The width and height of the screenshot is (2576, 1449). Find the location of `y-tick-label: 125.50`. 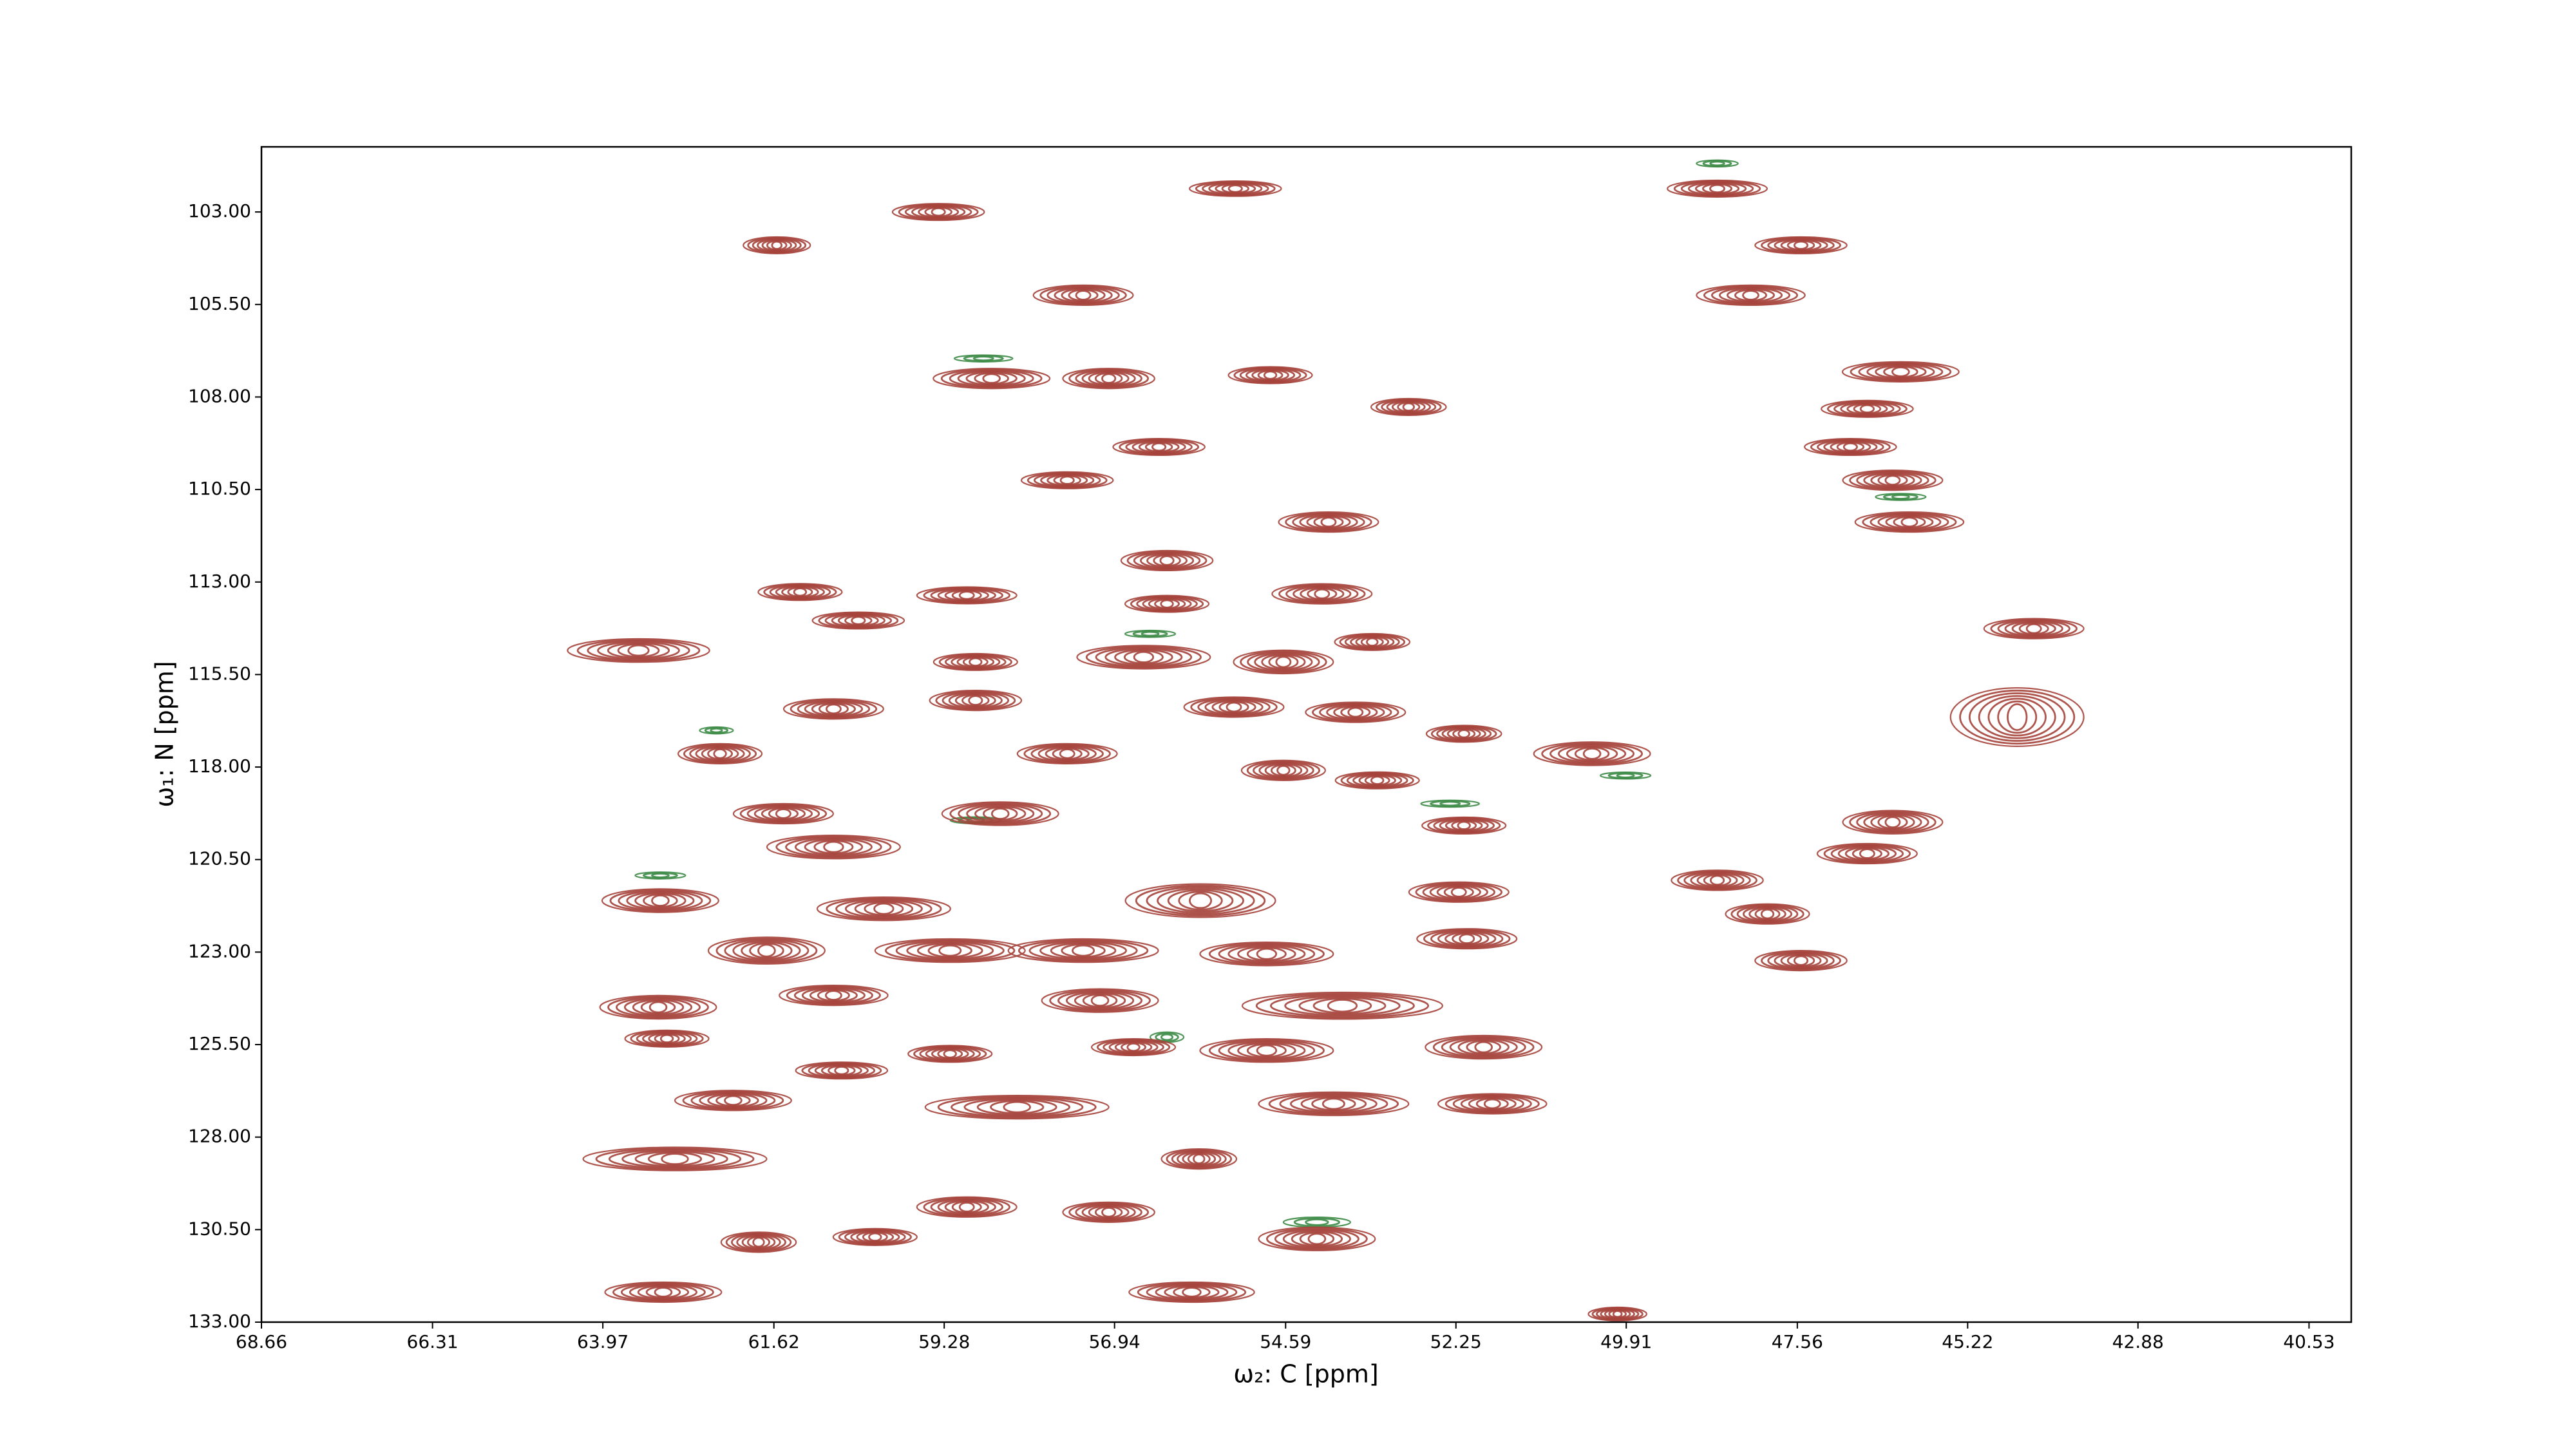

y-tick-label: 125.50 is located at coordinates (219, 1043).